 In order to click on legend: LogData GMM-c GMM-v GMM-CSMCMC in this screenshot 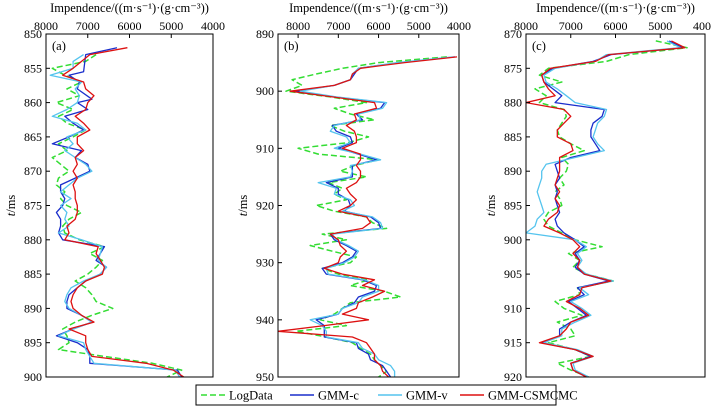, I will do `click(386, 395)`.